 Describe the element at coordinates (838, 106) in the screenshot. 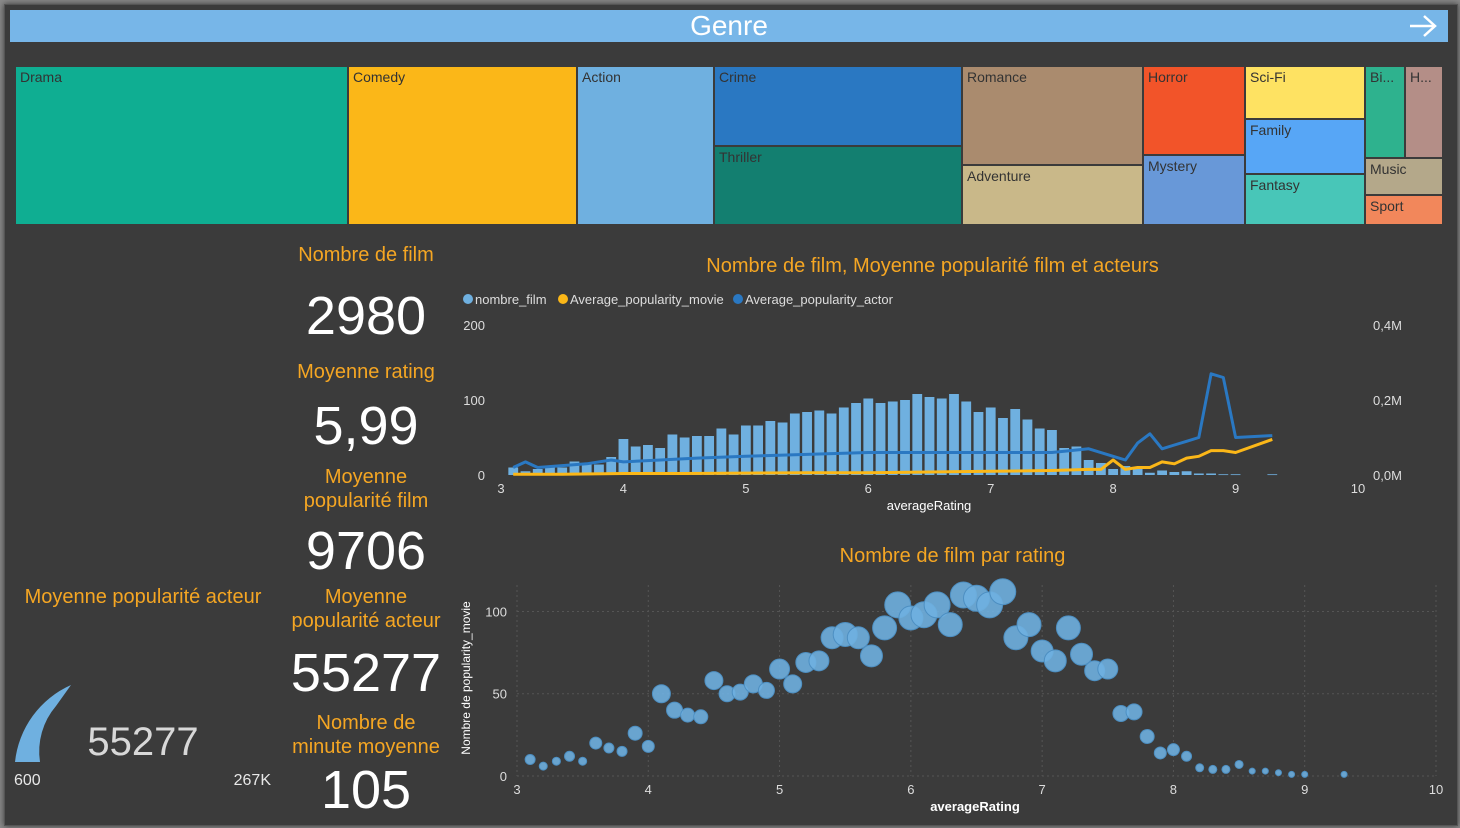

I see `treemap-tile-crime: Crime` at that location.